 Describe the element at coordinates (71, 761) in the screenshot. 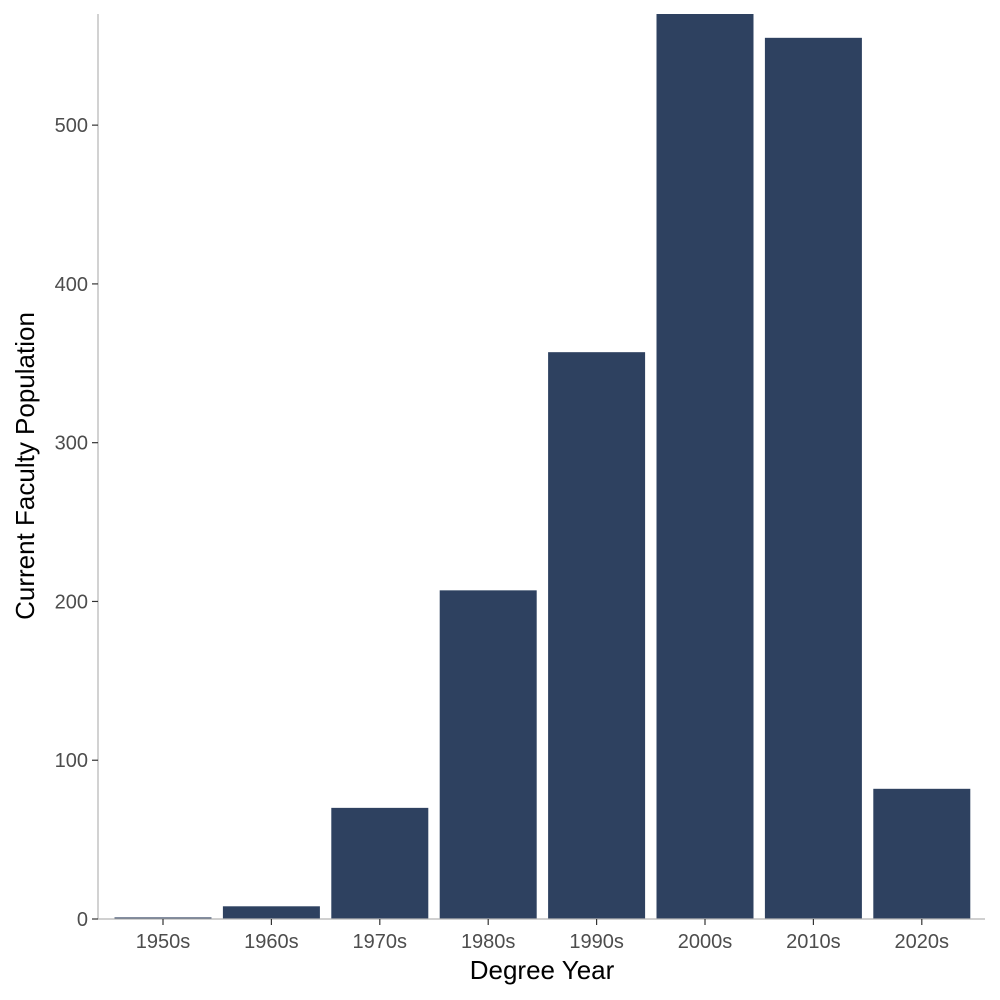

I see `y-tick-label: 100` at that location.